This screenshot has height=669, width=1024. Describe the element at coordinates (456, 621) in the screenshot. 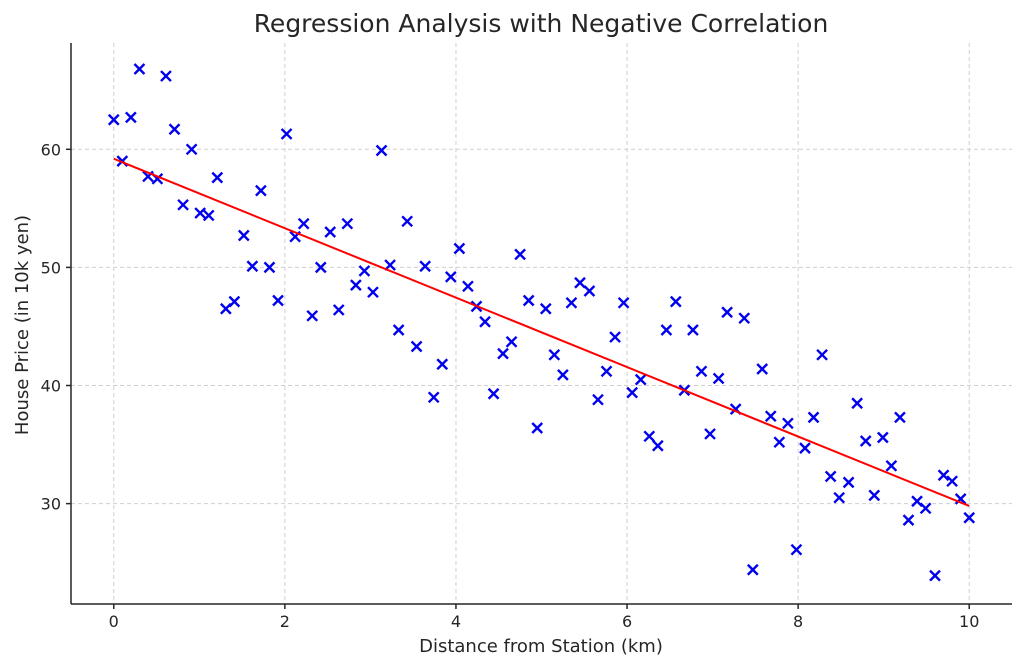

I see `x-tick-label-2: 4` at that location.